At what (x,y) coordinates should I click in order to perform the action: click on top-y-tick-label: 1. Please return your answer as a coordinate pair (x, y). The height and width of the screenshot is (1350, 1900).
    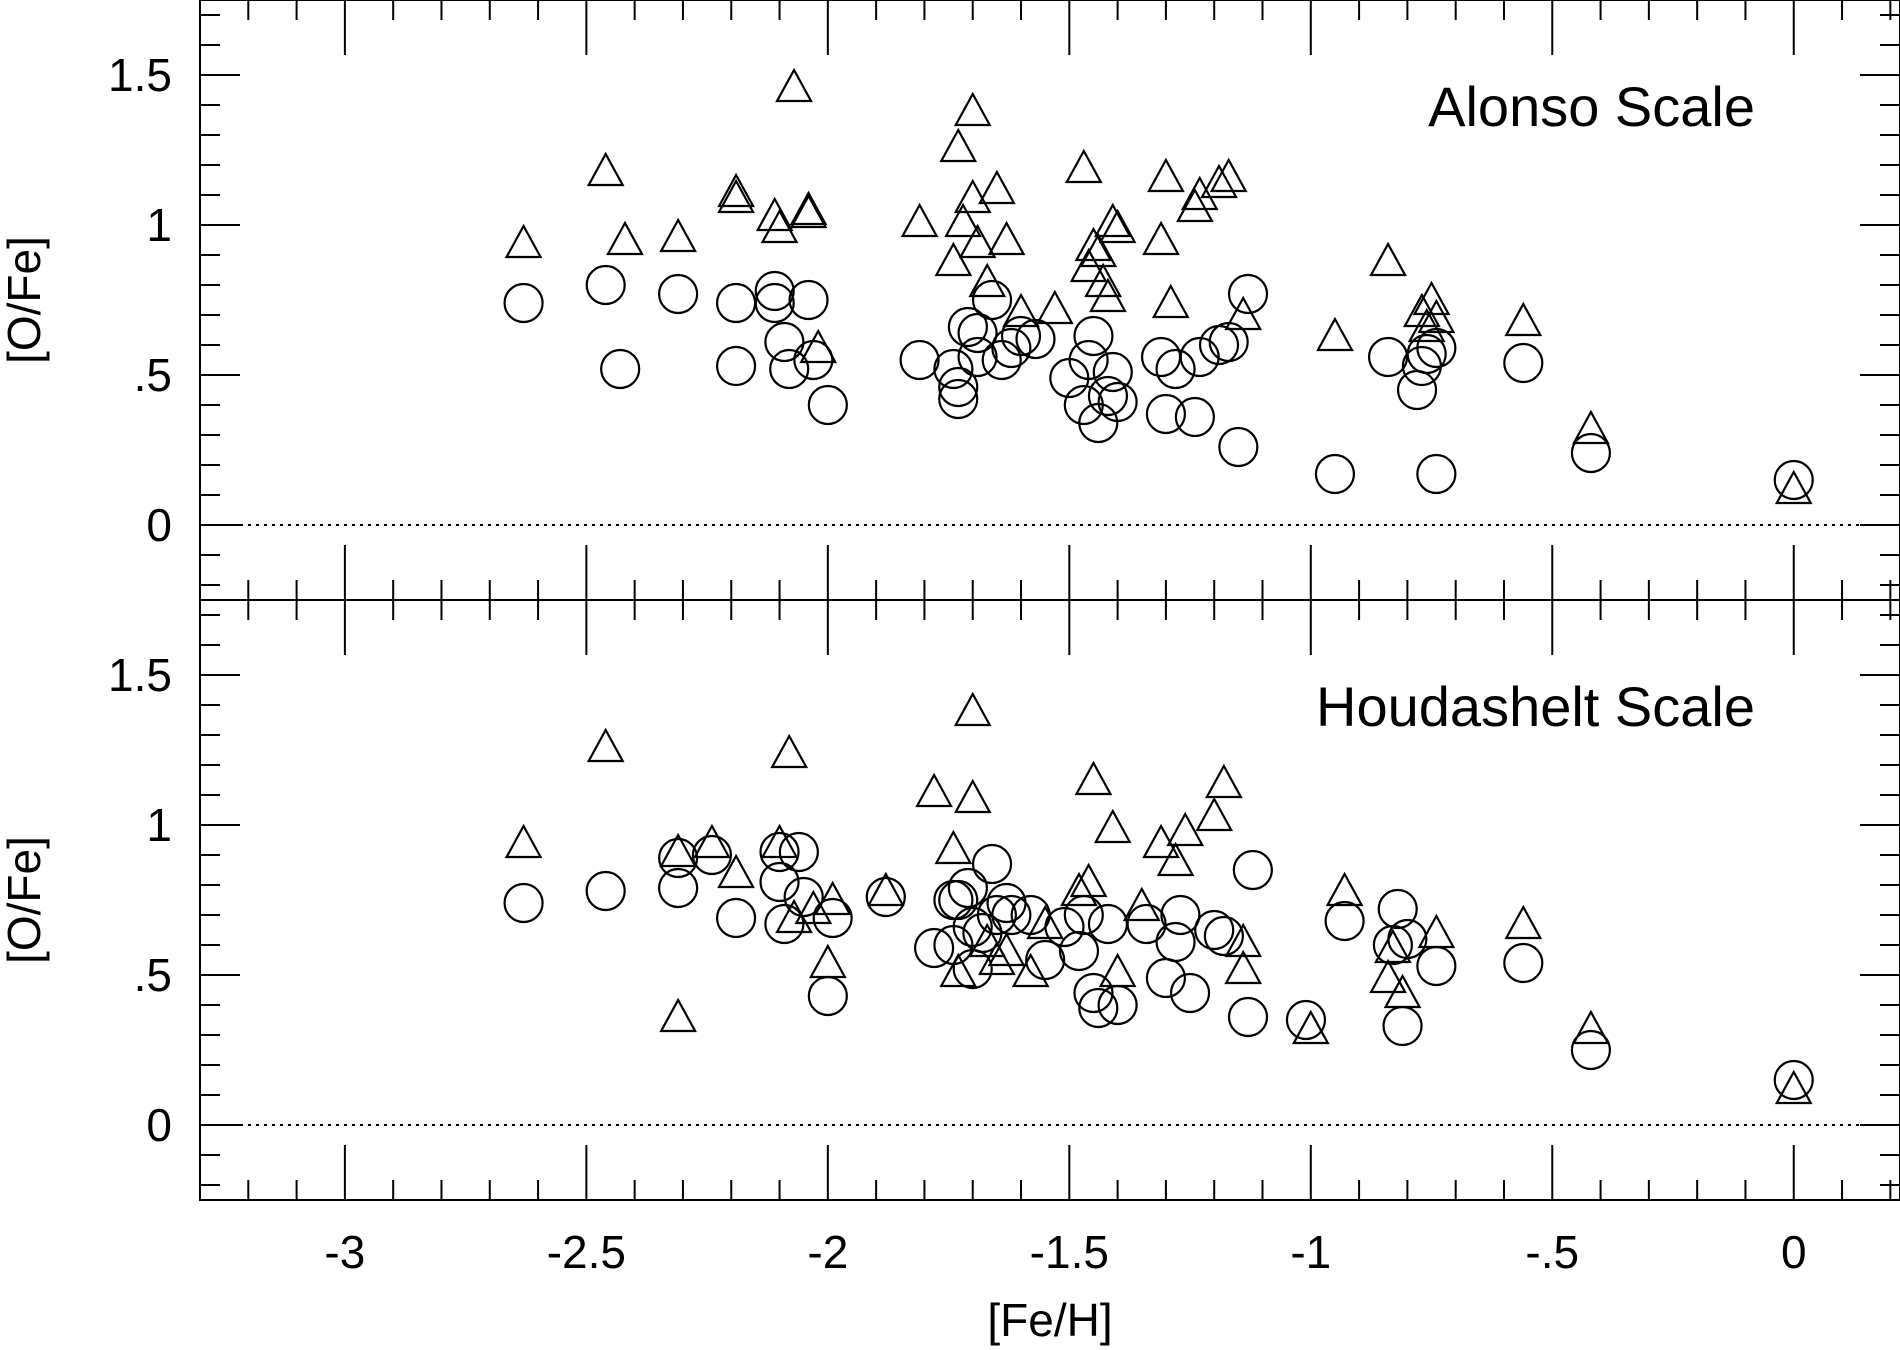
    Looking at the image, I should click on (159, 225).